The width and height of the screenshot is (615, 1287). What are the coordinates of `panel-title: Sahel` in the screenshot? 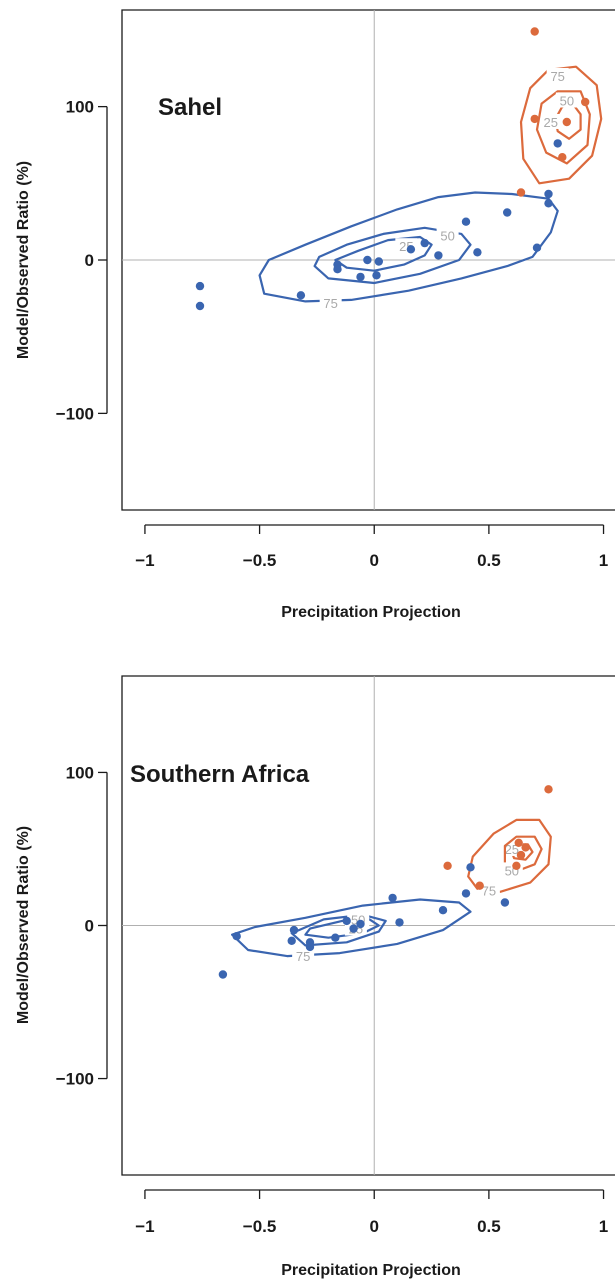 It's located at (190, 107).